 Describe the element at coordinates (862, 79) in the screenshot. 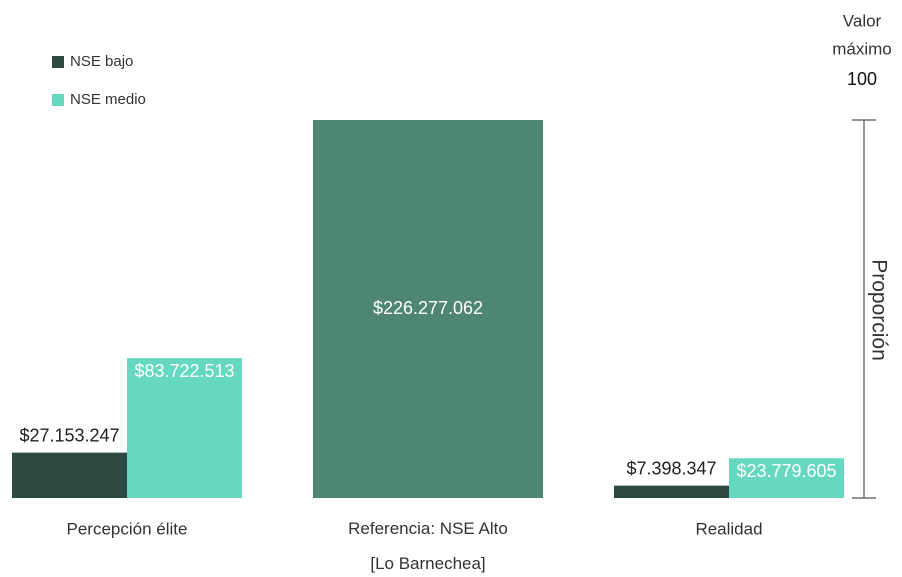

I see `y2-tick-label: 100` at that location.